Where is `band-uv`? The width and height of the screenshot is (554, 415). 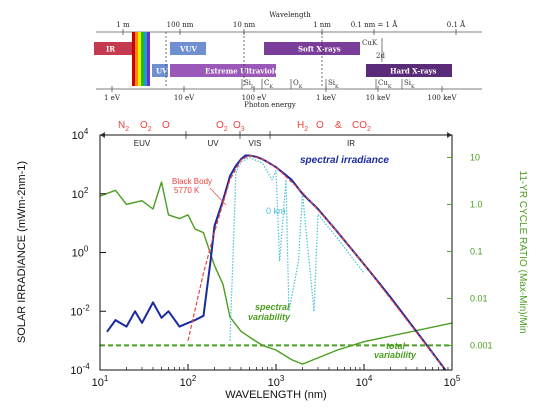 band-uv is located at coordinates (160, 70).